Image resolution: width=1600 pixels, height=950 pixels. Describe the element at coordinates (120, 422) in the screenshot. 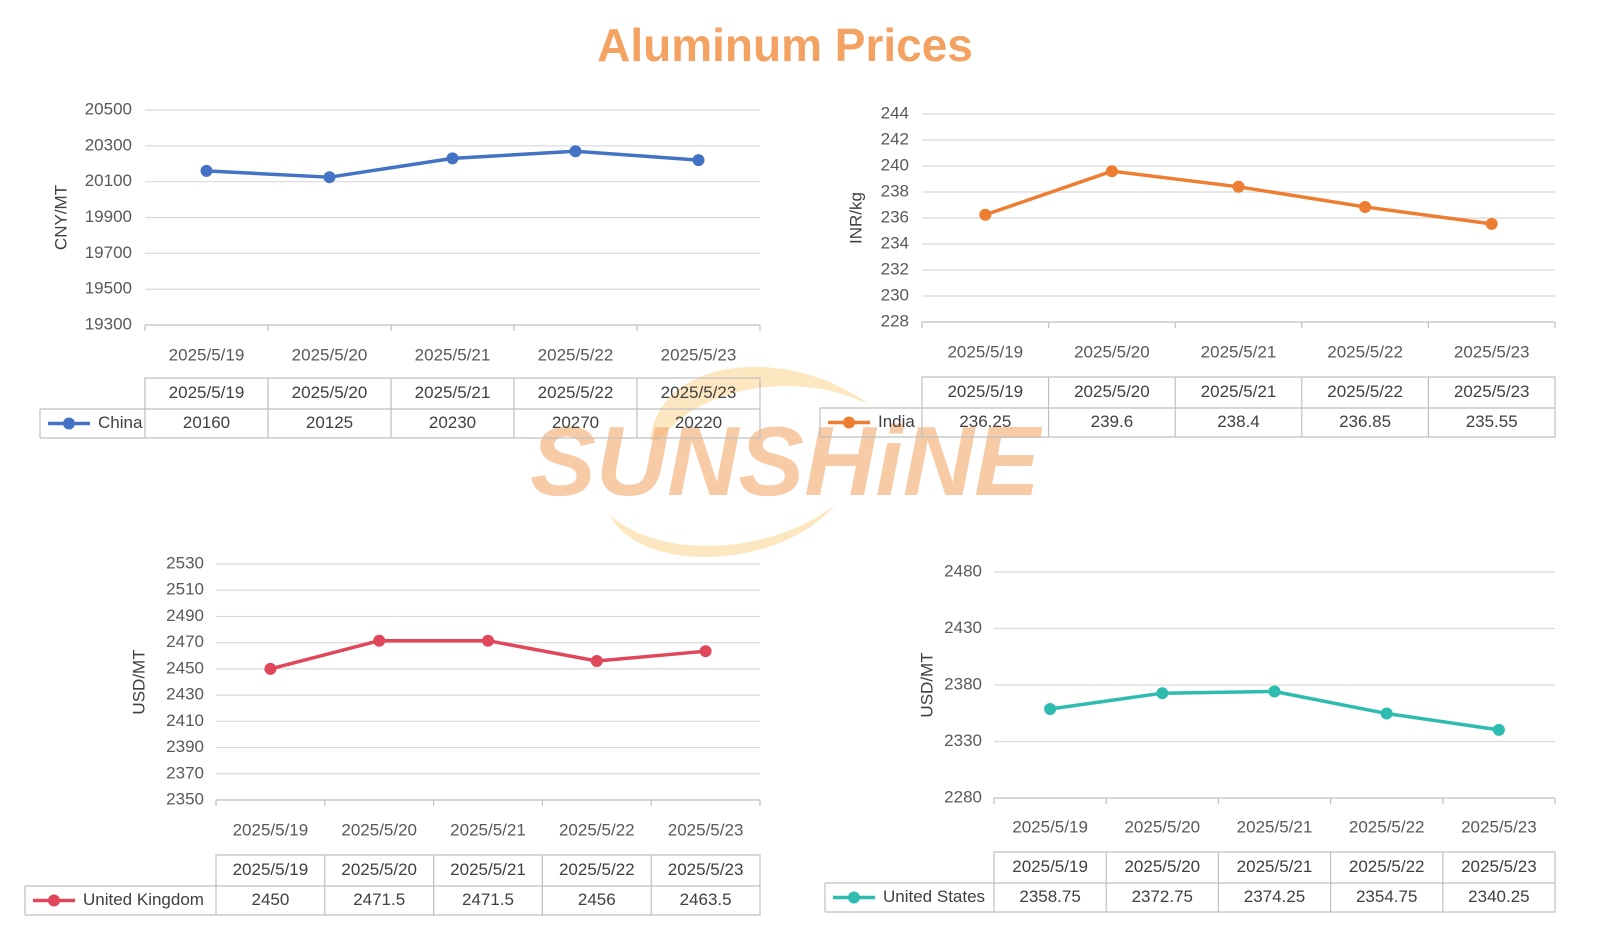

I see `legend-series-name: China` at that location.